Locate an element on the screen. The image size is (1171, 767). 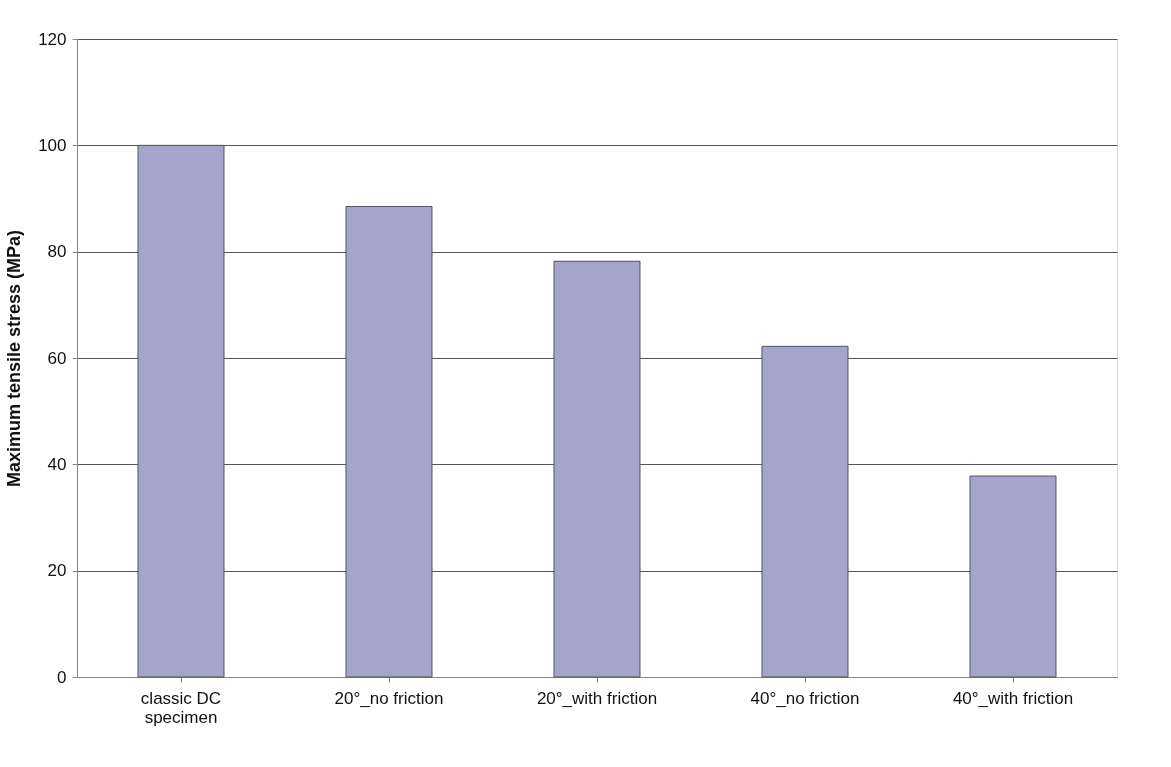
x-tick-label: classic DC specimen is located at coordinates (181, 707).